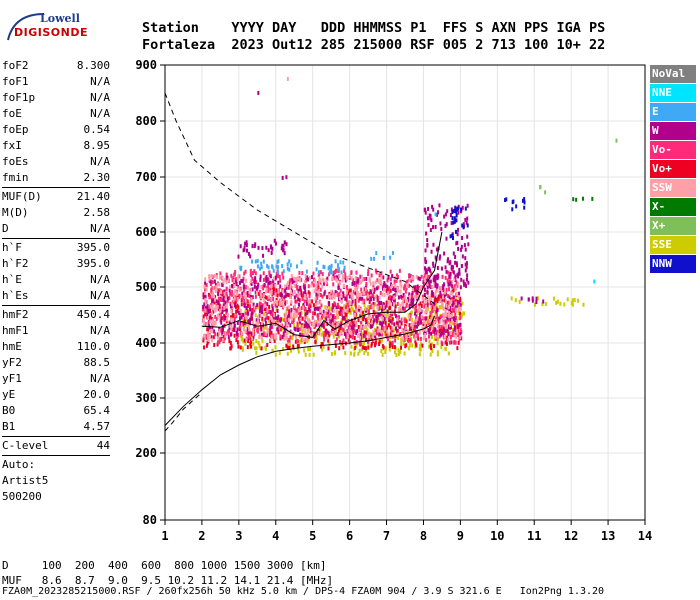  I want to click on x-tick-label: 4, so click(275, 536).